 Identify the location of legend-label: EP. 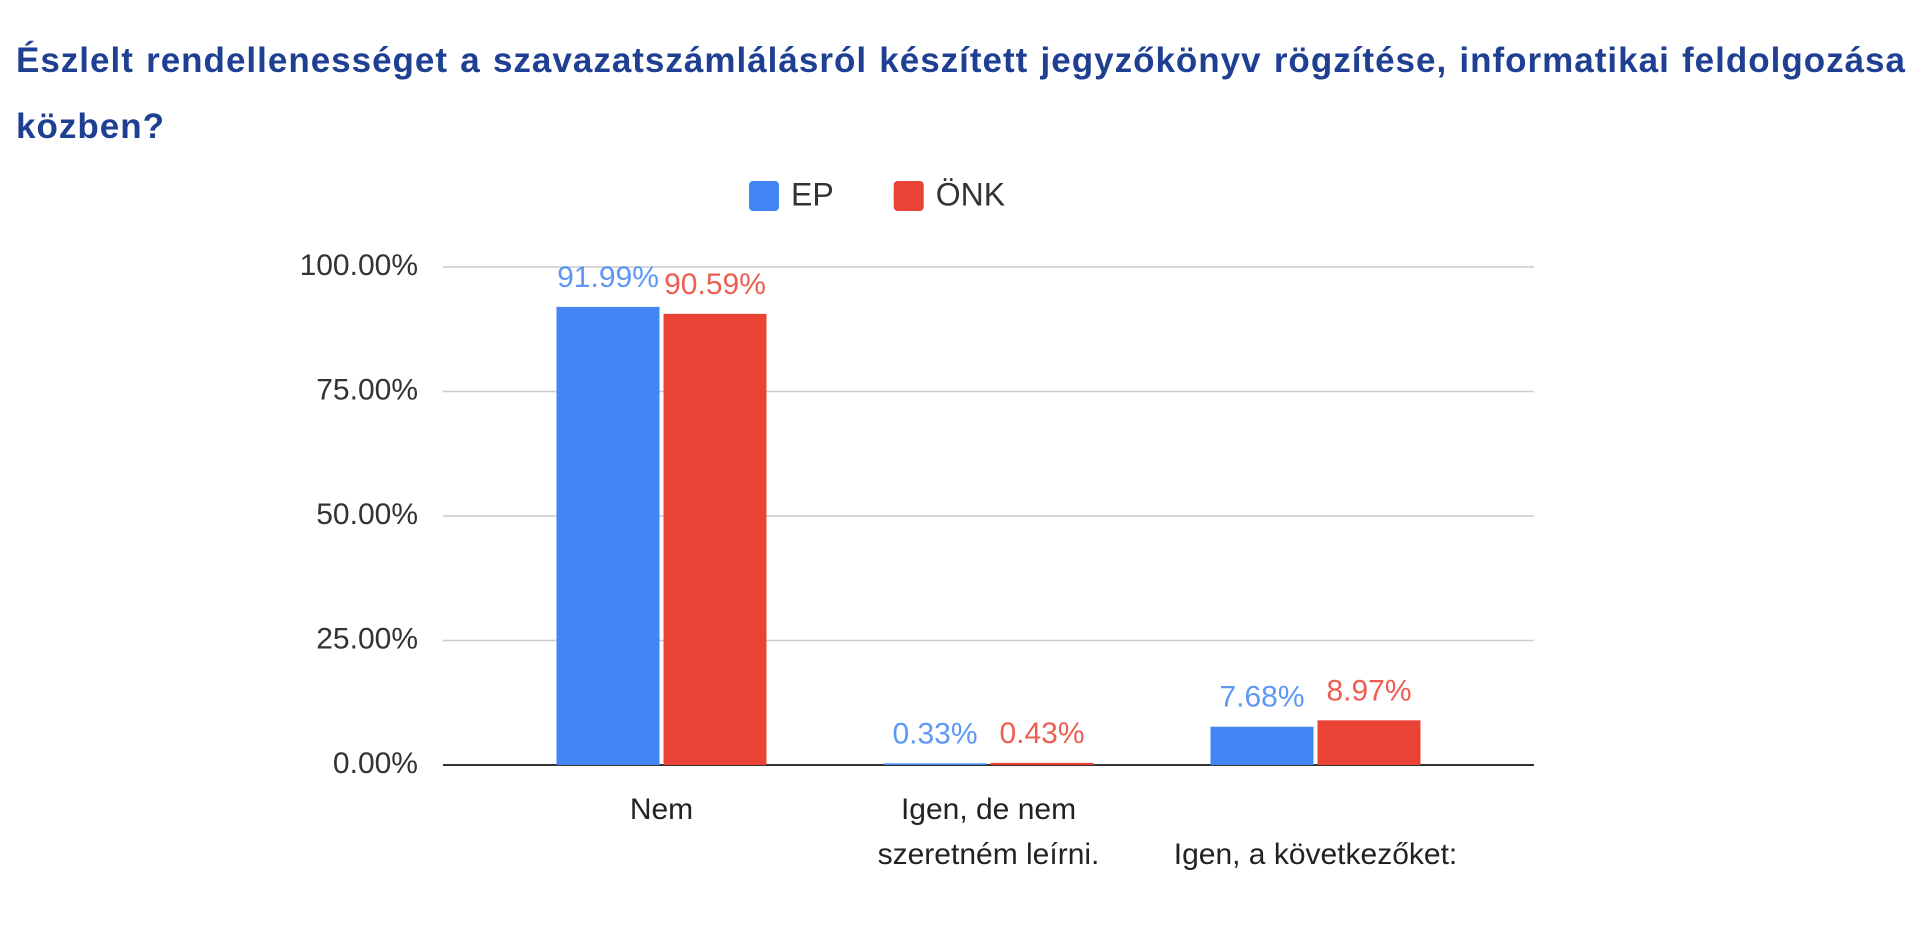
(812, 194).